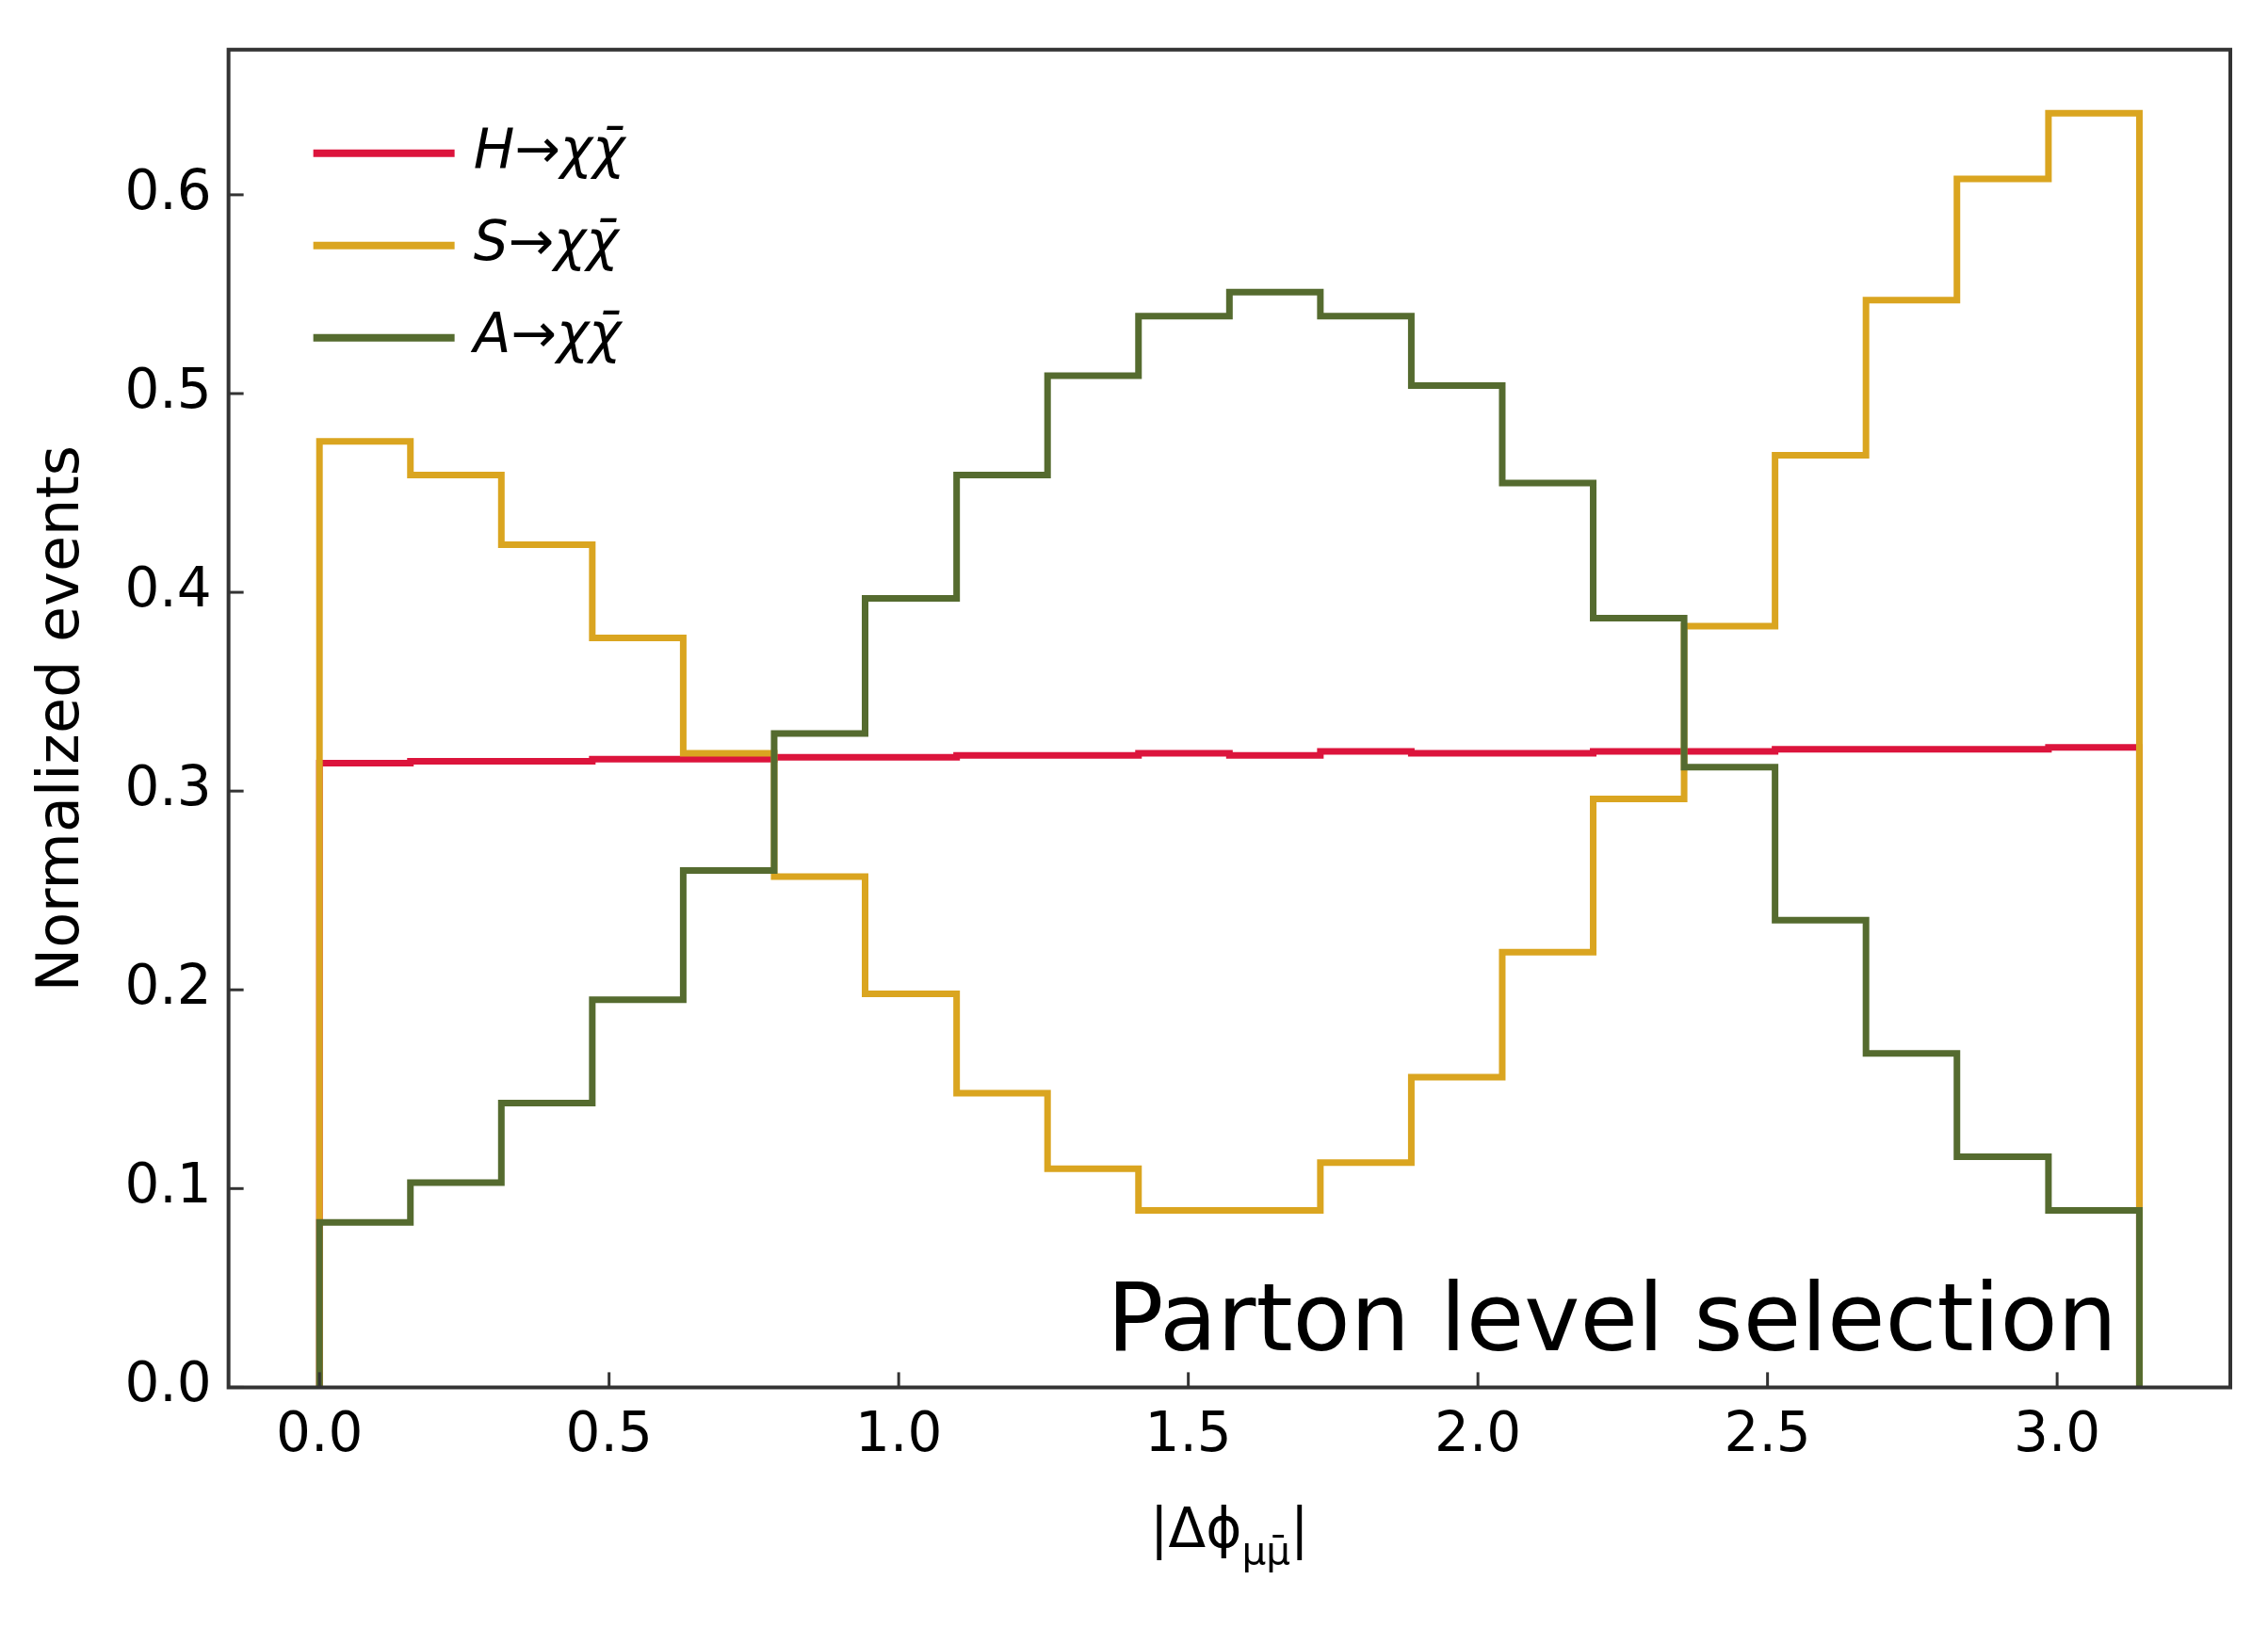 Image resolution: width=2268 pixels, height=1628 pixels. Describe the element at coordinates (168, 985) in the screenshot. I see `y-tick-label: 0.2` at that location.